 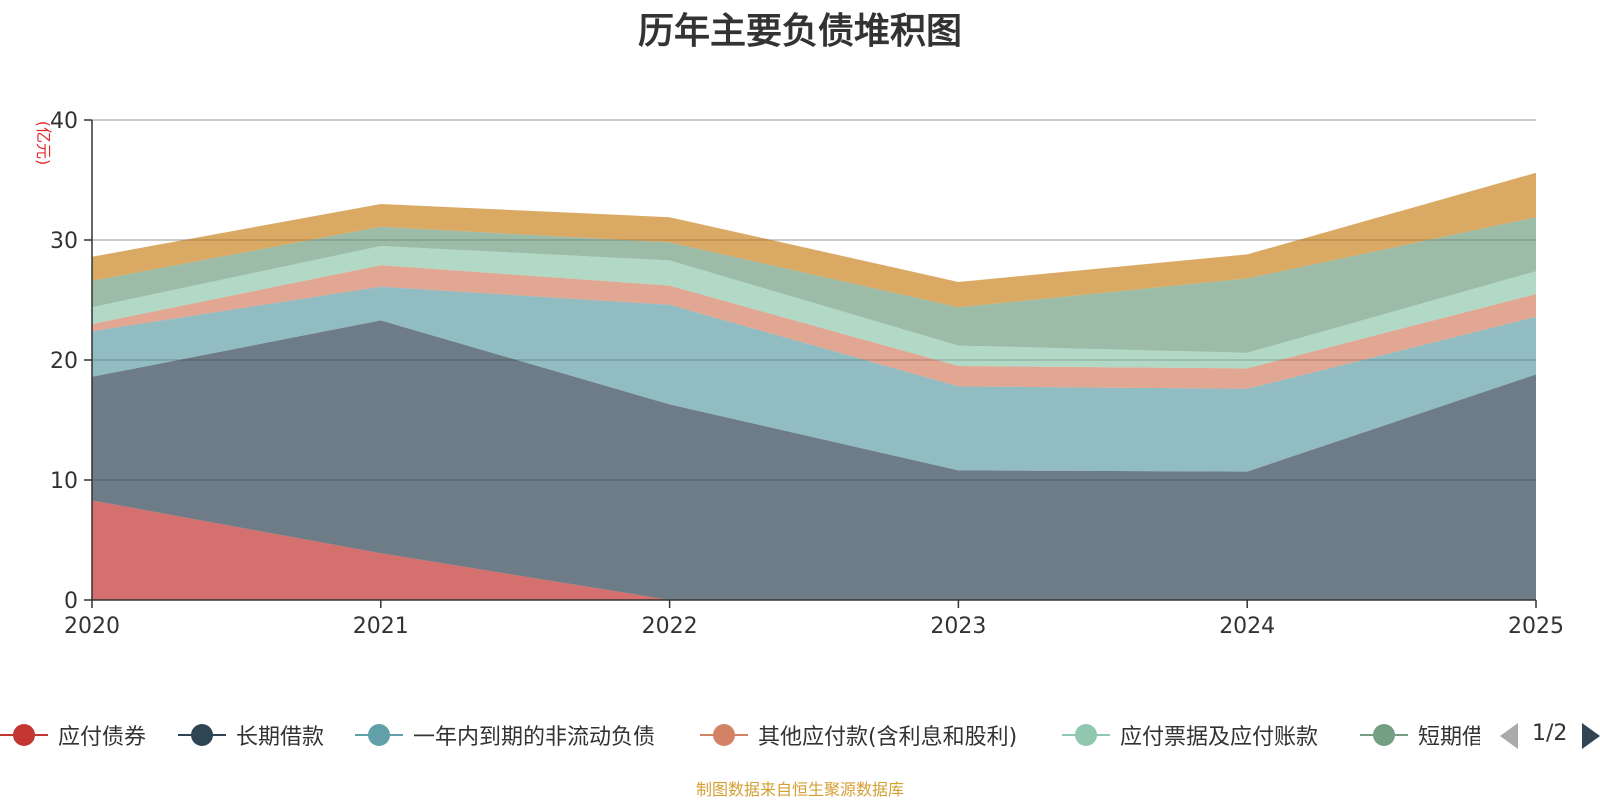 What do you see at coordinates (64, 481) in the screenshot?
I see `y-tick-label-10: 10` at bounding box center [64, 481].